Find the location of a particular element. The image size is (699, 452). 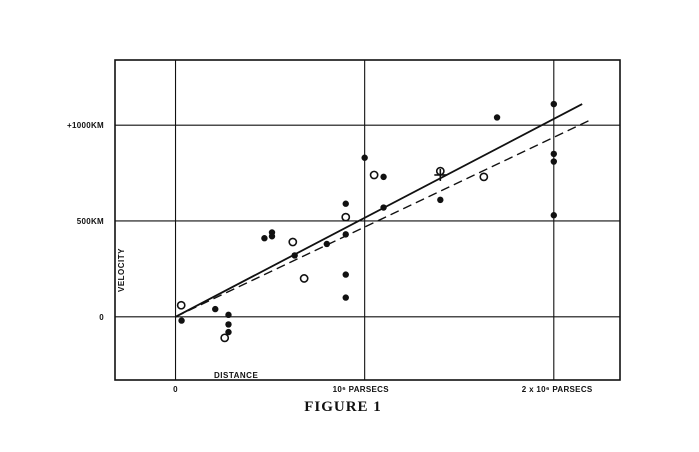

y-tick-label: 500KM is located at coordinates (90, 221).